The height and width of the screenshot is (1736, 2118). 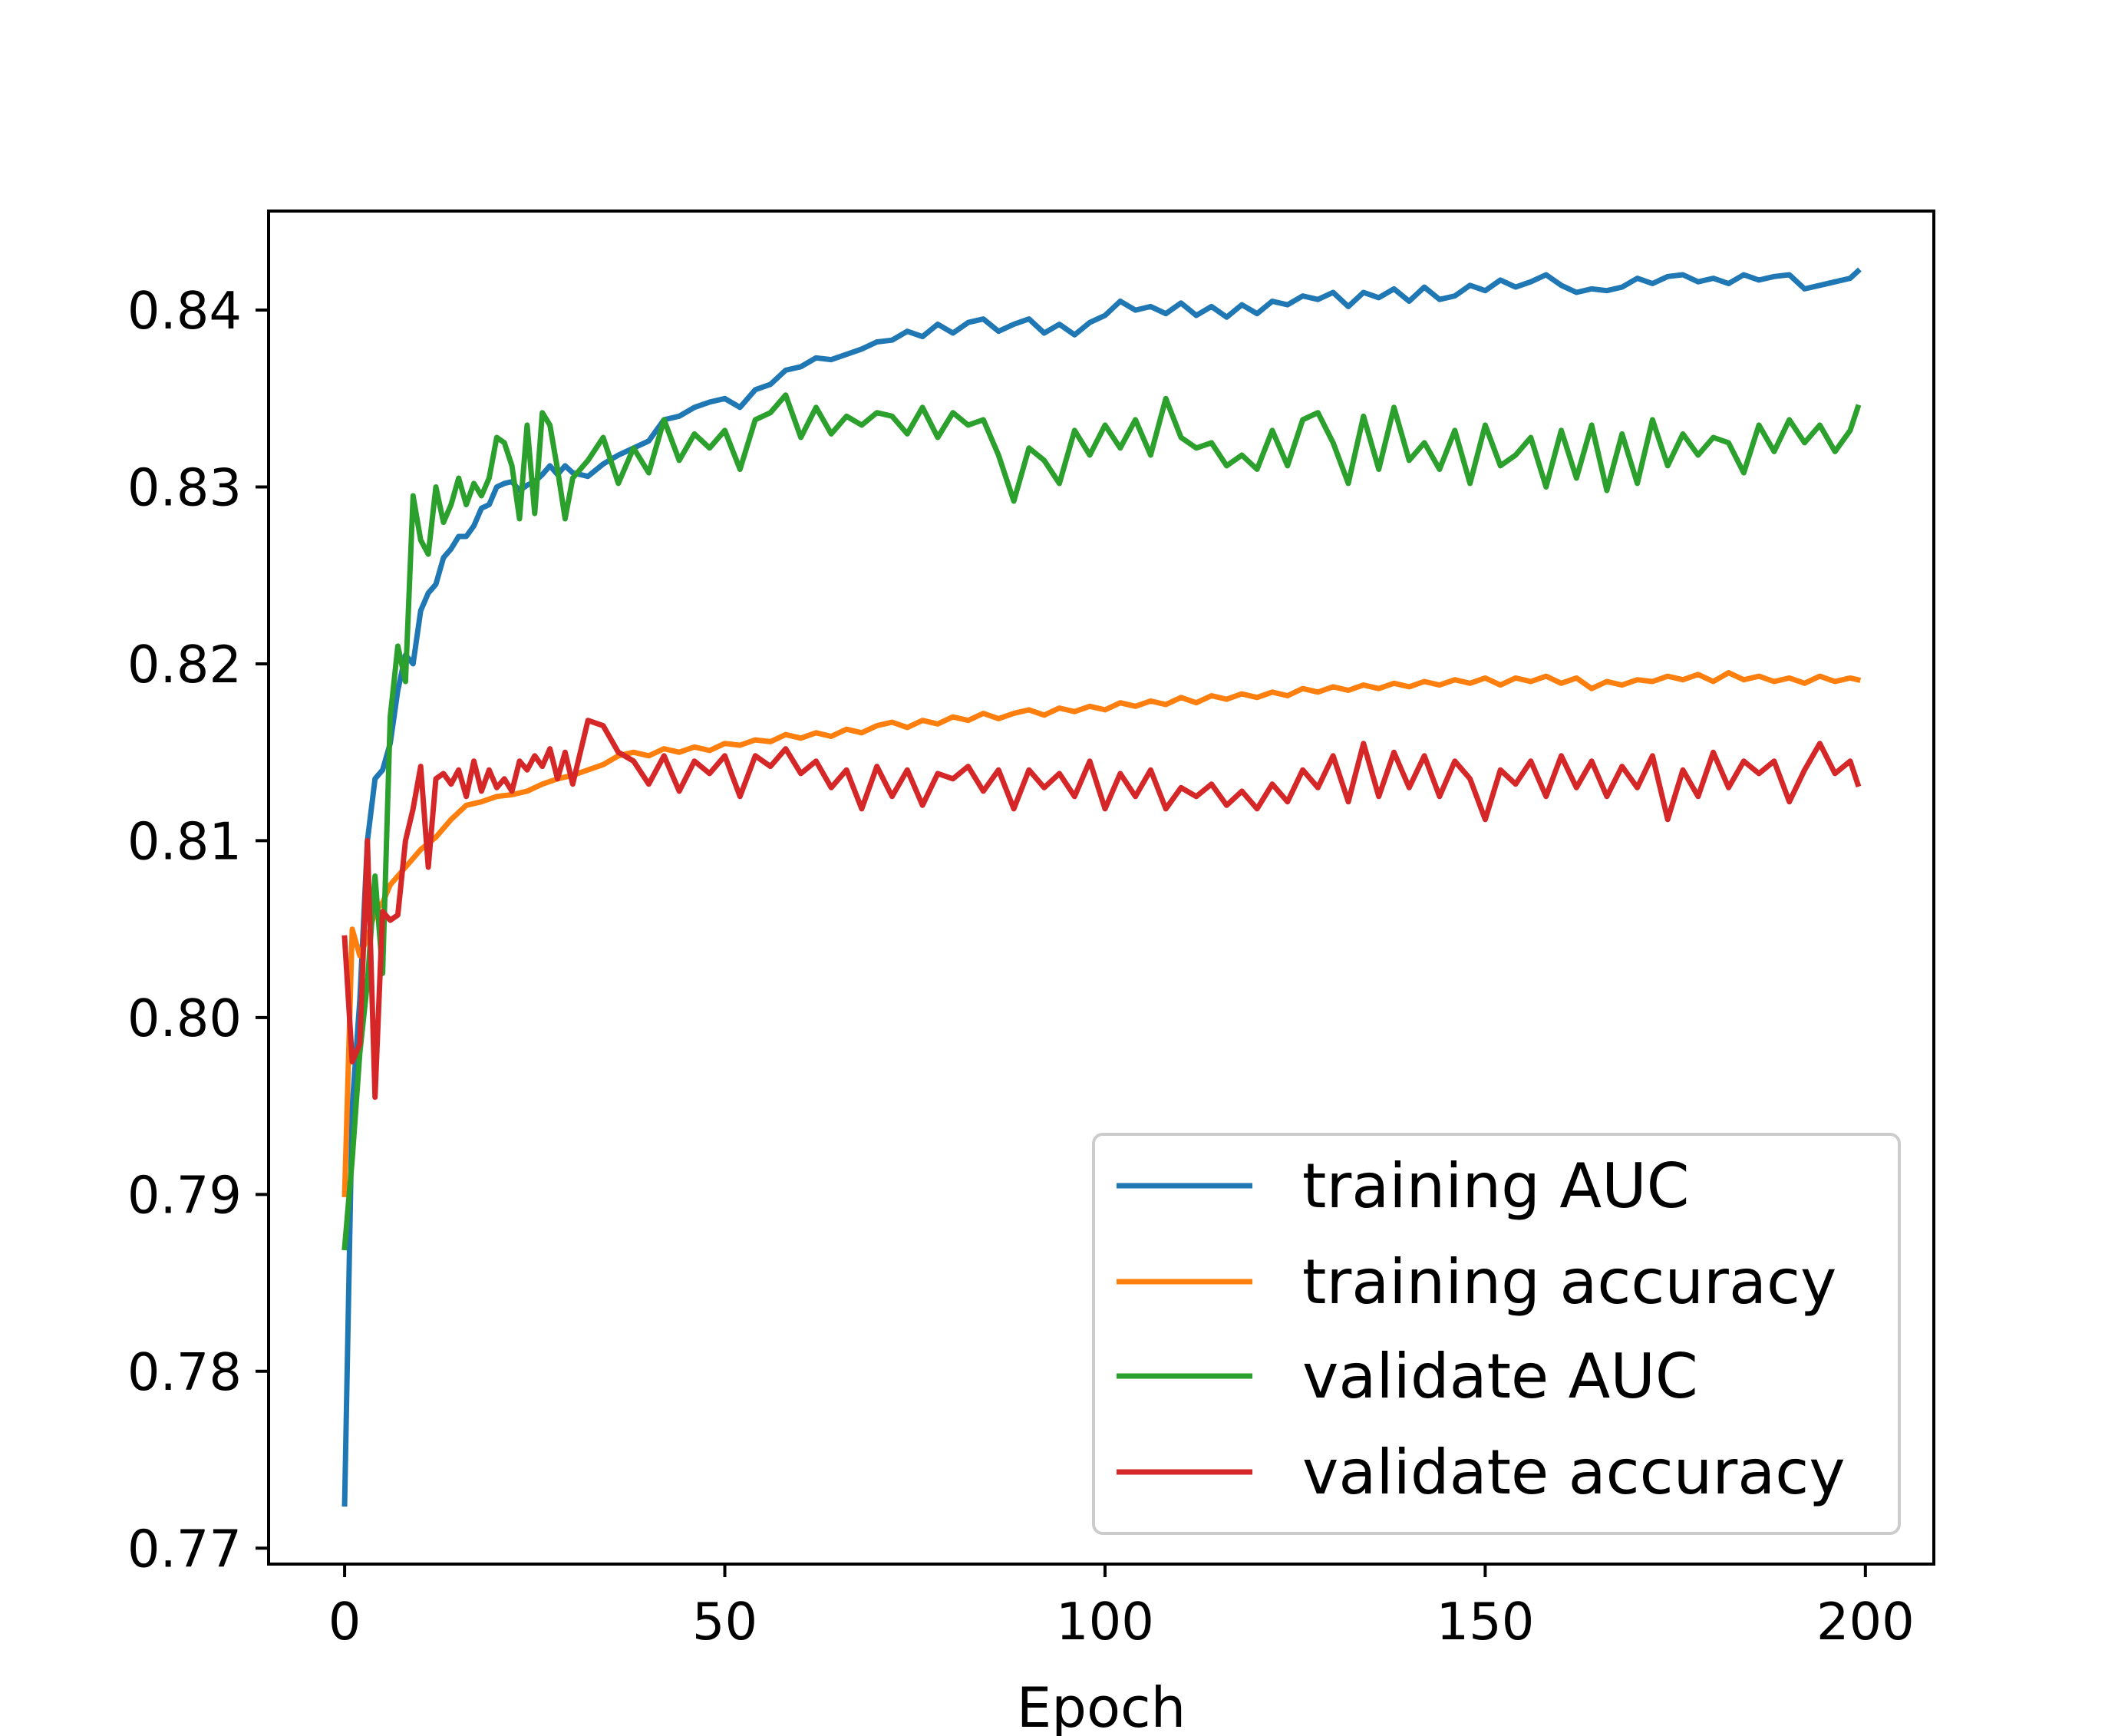 What do you see at coordinates (344, 1622) in the screenshot?
I see `x-tick-label: 0` at bounding box center [344, 1622].